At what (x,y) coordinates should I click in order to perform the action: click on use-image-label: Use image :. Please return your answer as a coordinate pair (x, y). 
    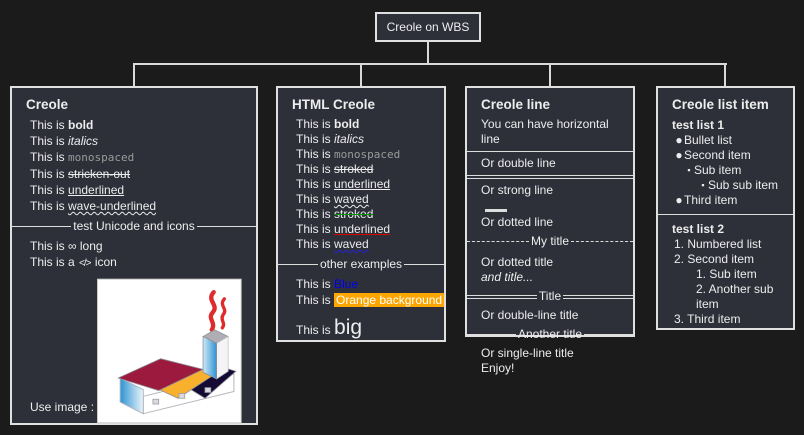
    Looking at the image, I should click on (64, 407).